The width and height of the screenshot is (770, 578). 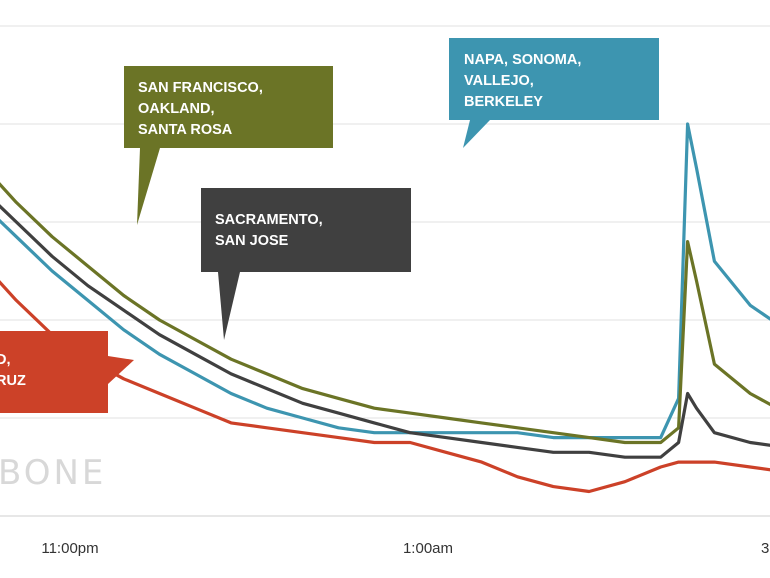 What do you see at coordinates (69, 548) in the screenshot?
I see `x-tick-label-0: 11:00pm` at bounding box center [69, 548].